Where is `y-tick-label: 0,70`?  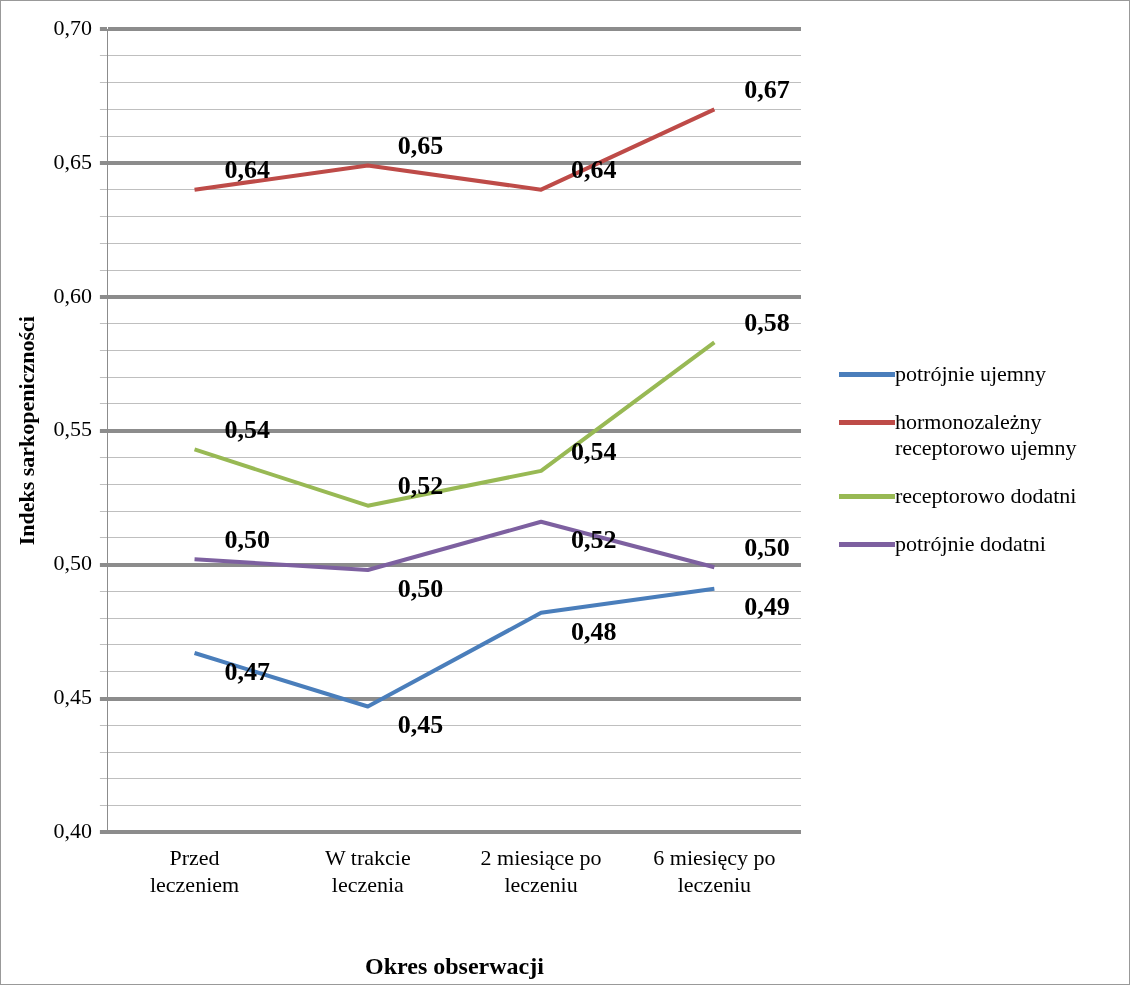 y-tick-label: 0,70 is located at coordinates (72, 27).